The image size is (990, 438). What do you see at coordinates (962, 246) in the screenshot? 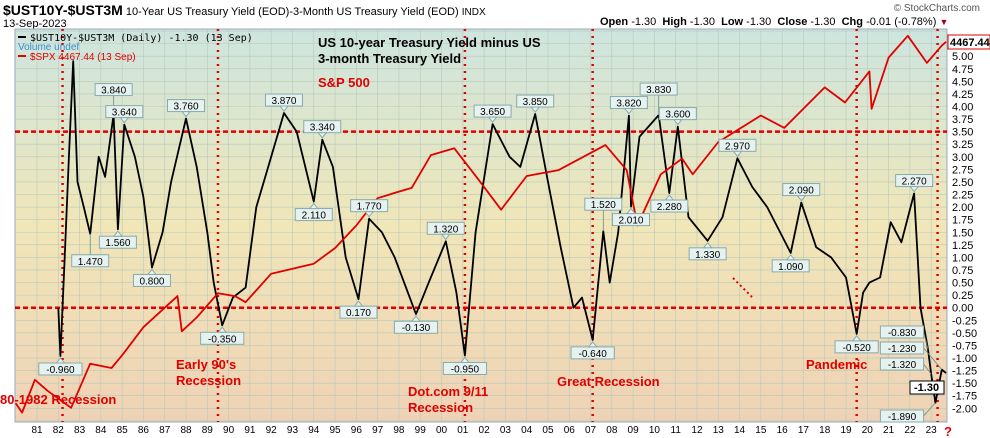
I see `y-tick-label: 1.25` at bounding box center [962, 246].